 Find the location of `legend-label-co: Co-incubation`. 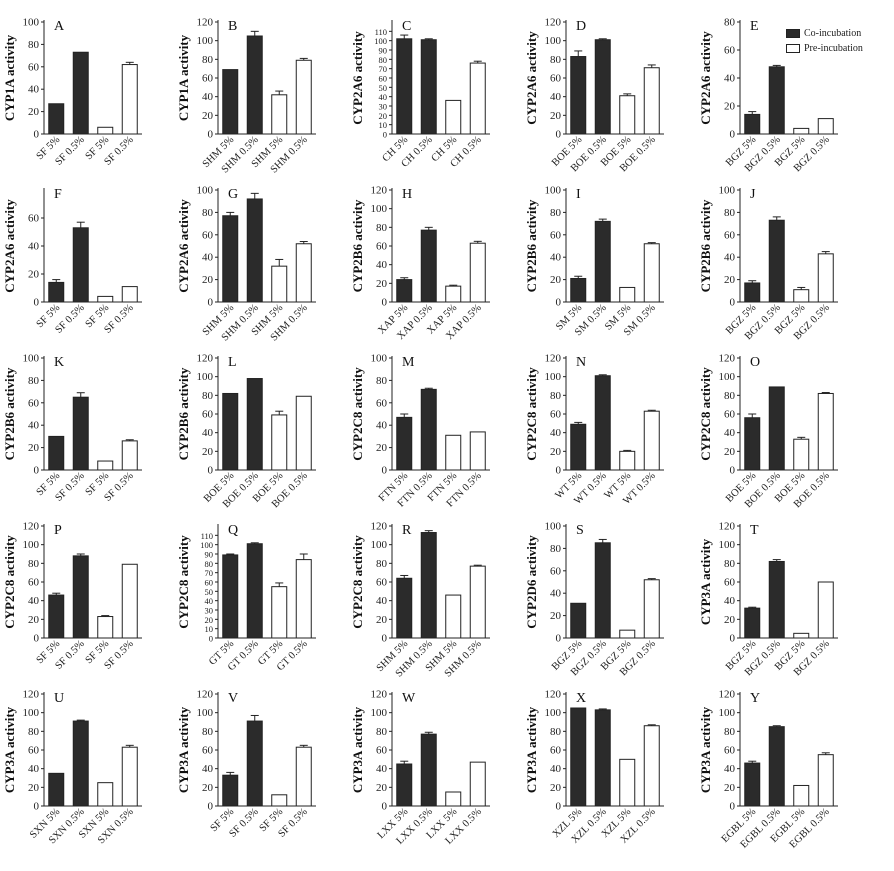

legend-label-co: Co-incubation is located at coordinates (833, 33).